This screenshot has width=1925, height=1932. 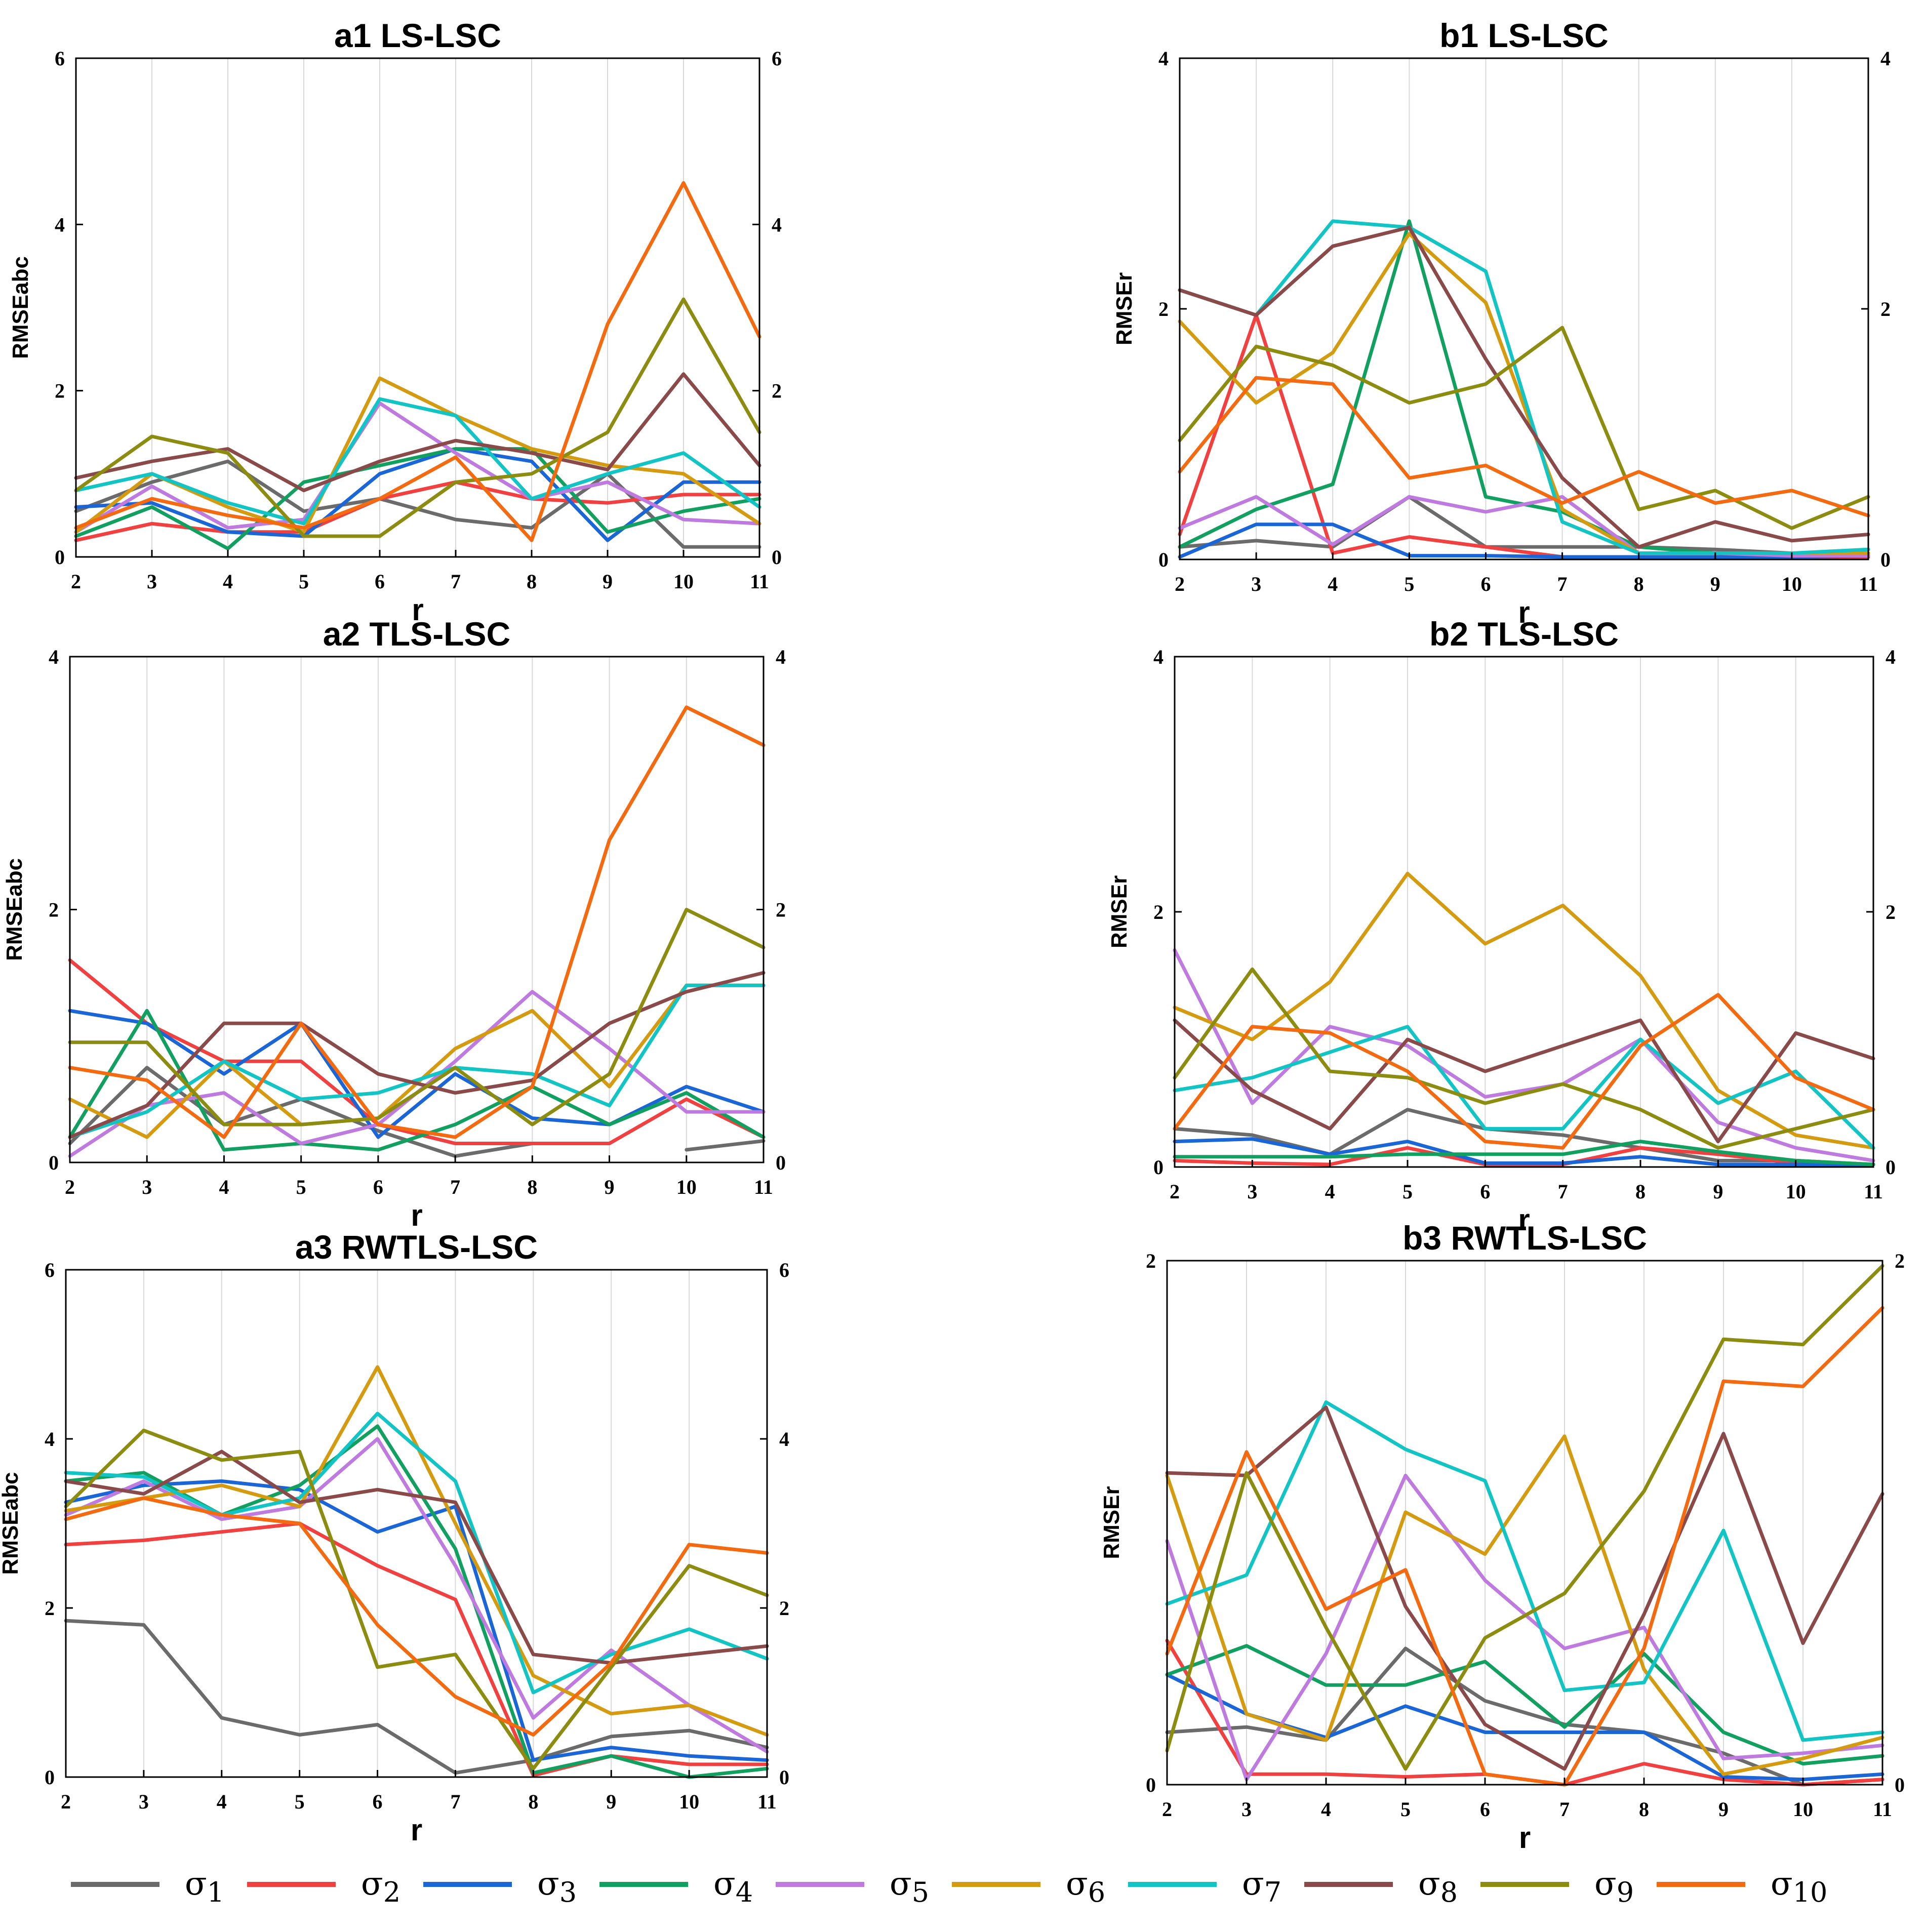 I want to click on x-tick-label: 5, so click(x=304, y=581).